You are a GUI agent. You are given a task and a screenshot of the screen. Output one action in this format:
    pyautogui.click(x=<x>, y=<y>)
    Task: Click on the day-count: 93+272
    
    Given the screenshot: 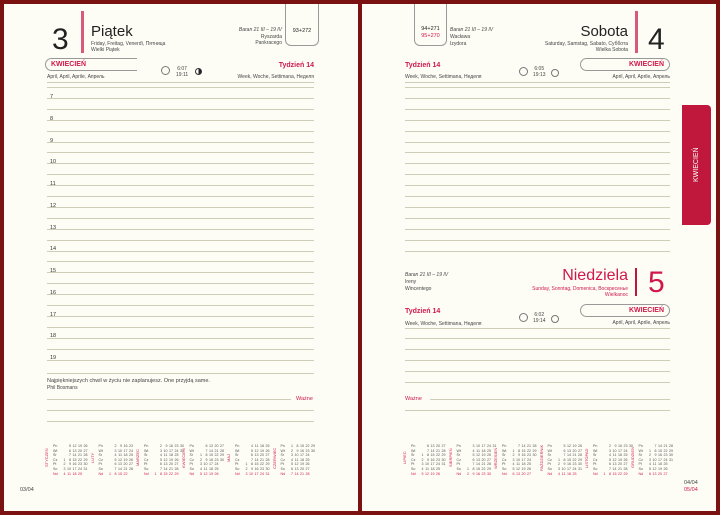 What is the action you would take?
    pyautogui.click(x=302, y=31)
    